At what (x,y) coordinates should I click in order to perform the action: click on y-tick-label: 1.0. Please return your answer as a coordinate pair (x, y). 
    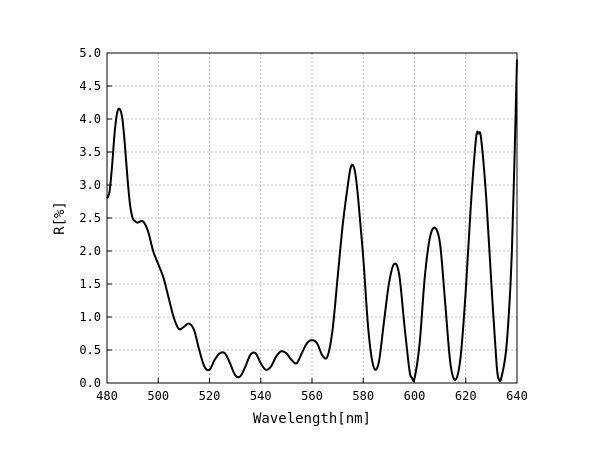
    Looking at the image, I should click on (90, 317).